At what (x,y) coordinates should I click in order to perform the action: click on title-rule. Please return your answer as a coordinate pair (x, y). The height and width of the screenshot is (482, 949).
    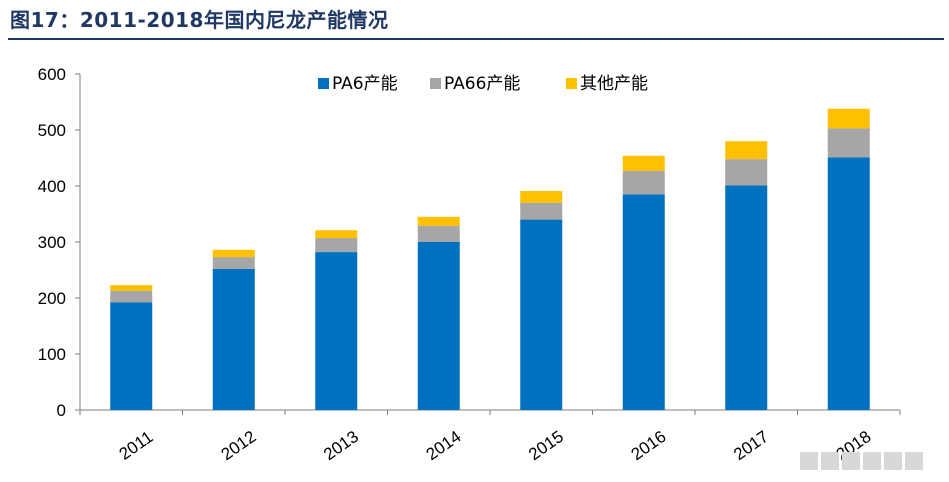
    Looking at the image, I should click on (476, 39).